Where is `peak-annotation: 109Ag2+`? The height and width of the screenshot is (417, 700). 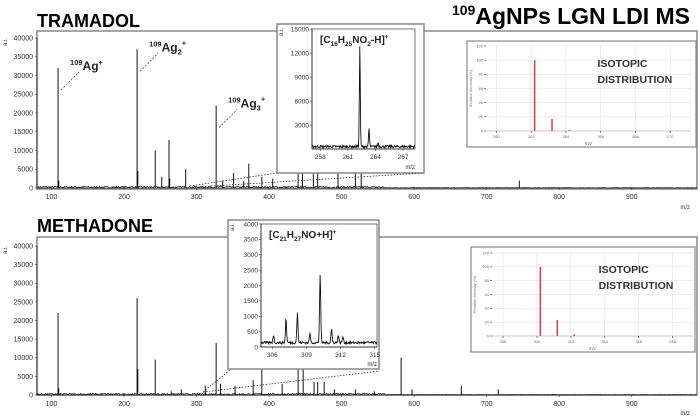
peak-annotation: 109Ag2+ is located at coordinates (168, 47).